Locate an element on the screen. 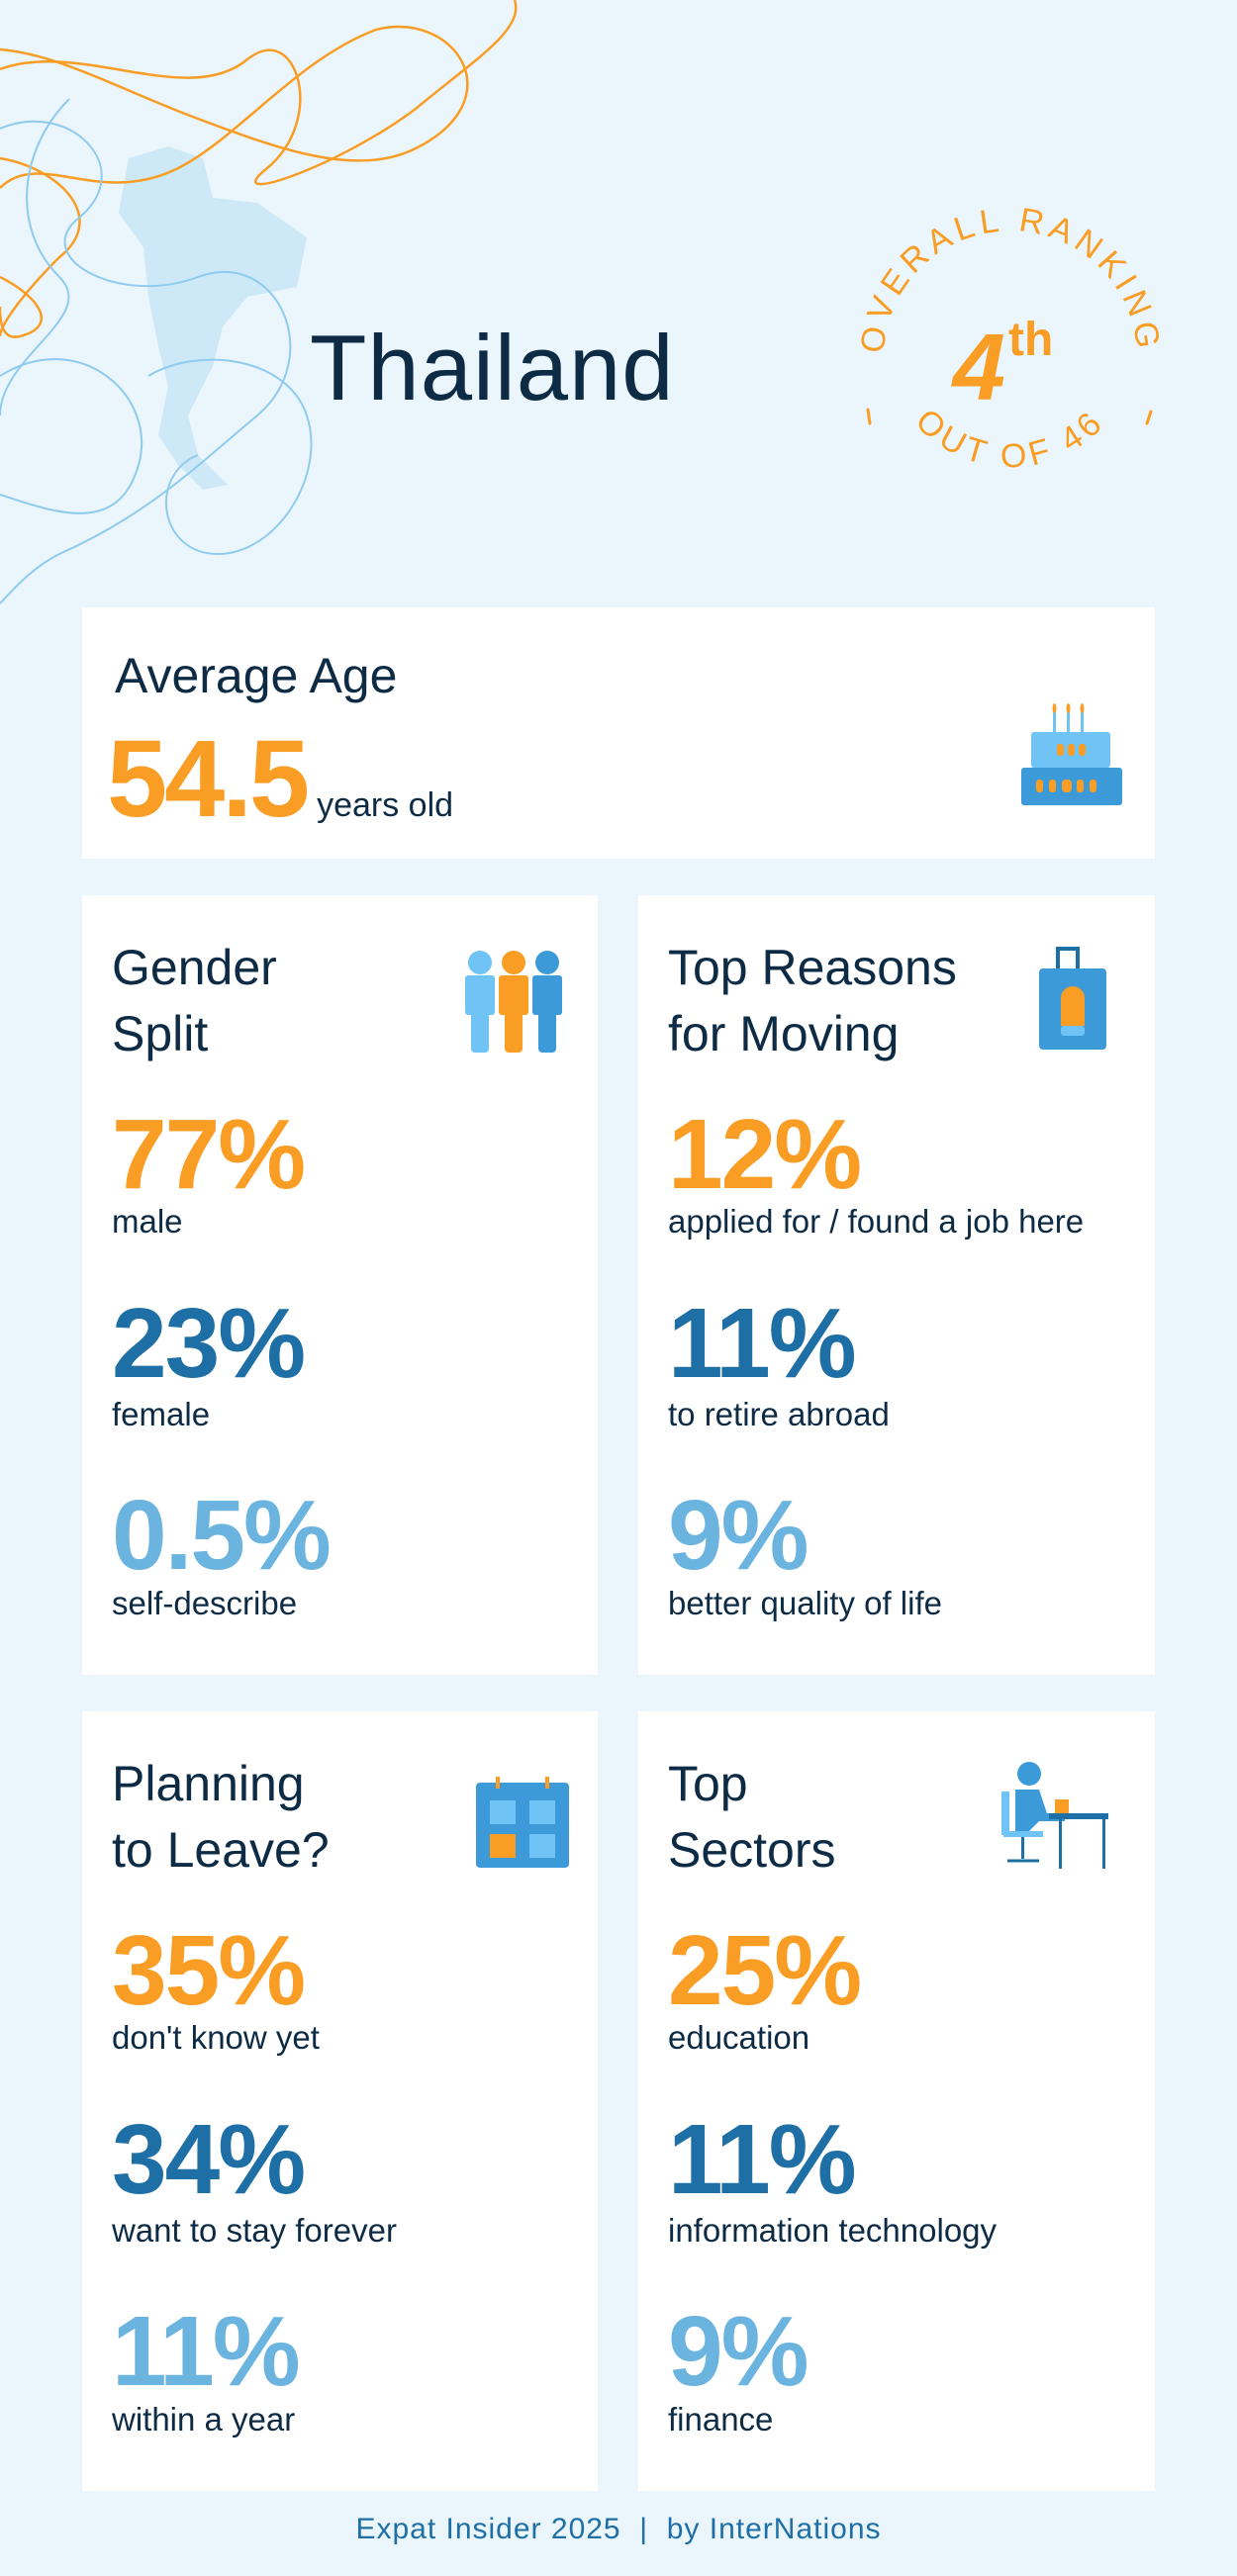 The width and height of the screenshot is (1237, 2576). average-age-card: Average Age 54.5 years old is located at coordinates (618, 733).